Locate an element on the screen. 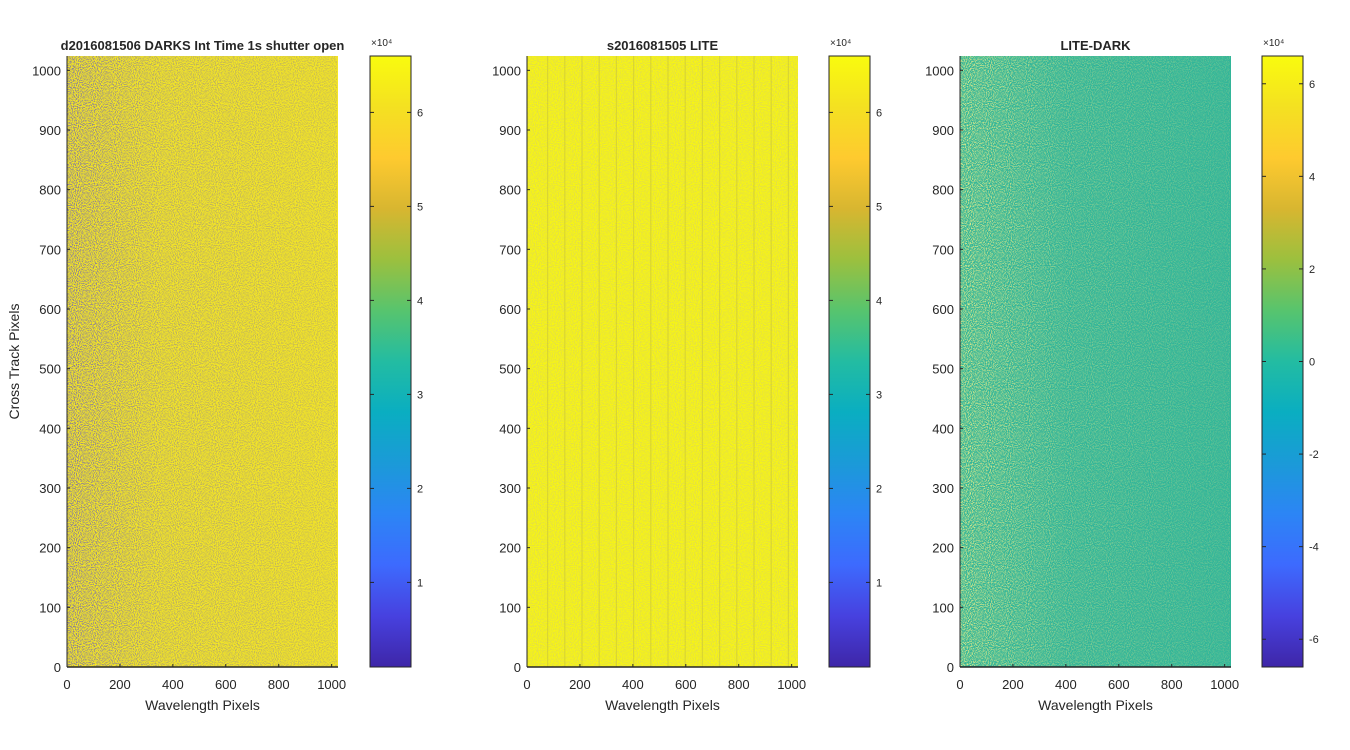 The image size is (1350, 750). chart-title: LITE-DARK is located at coordinates (1095, 45).